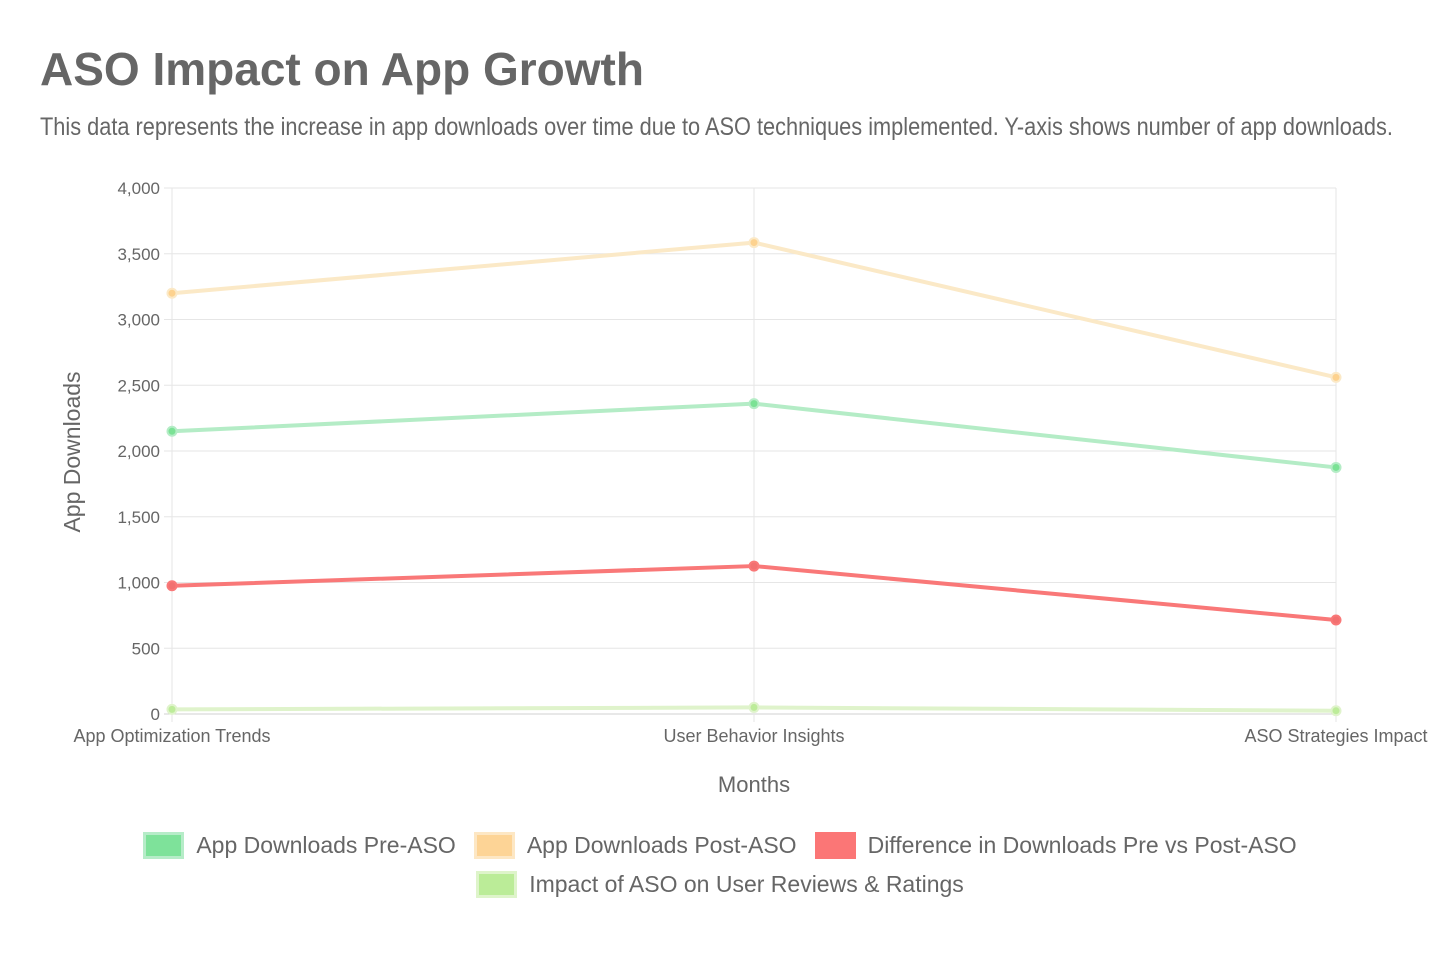 This screenshot has height=960, width=1440. I want to click on legend-item-1: App Downloads Pre-ASO, so click(299, 845).